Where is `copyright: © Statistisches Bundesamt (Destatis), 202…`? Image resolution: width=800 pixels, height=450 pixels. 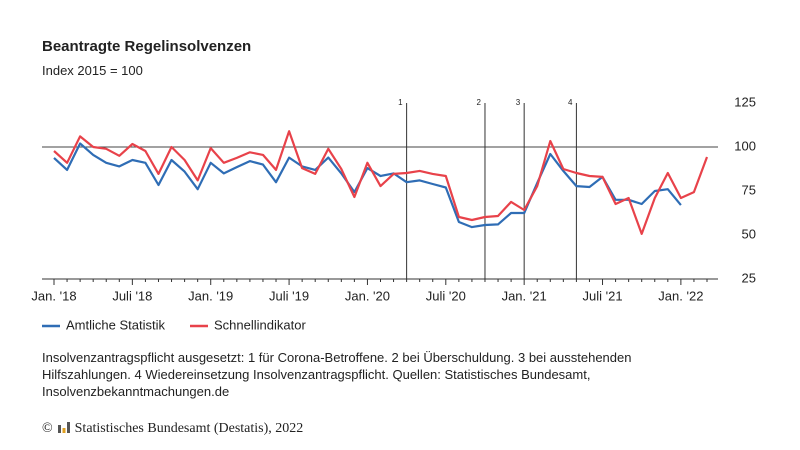 copyright: © Statistisches Bundesamt (Destatis), 202… is located at coordinates (173, 428).